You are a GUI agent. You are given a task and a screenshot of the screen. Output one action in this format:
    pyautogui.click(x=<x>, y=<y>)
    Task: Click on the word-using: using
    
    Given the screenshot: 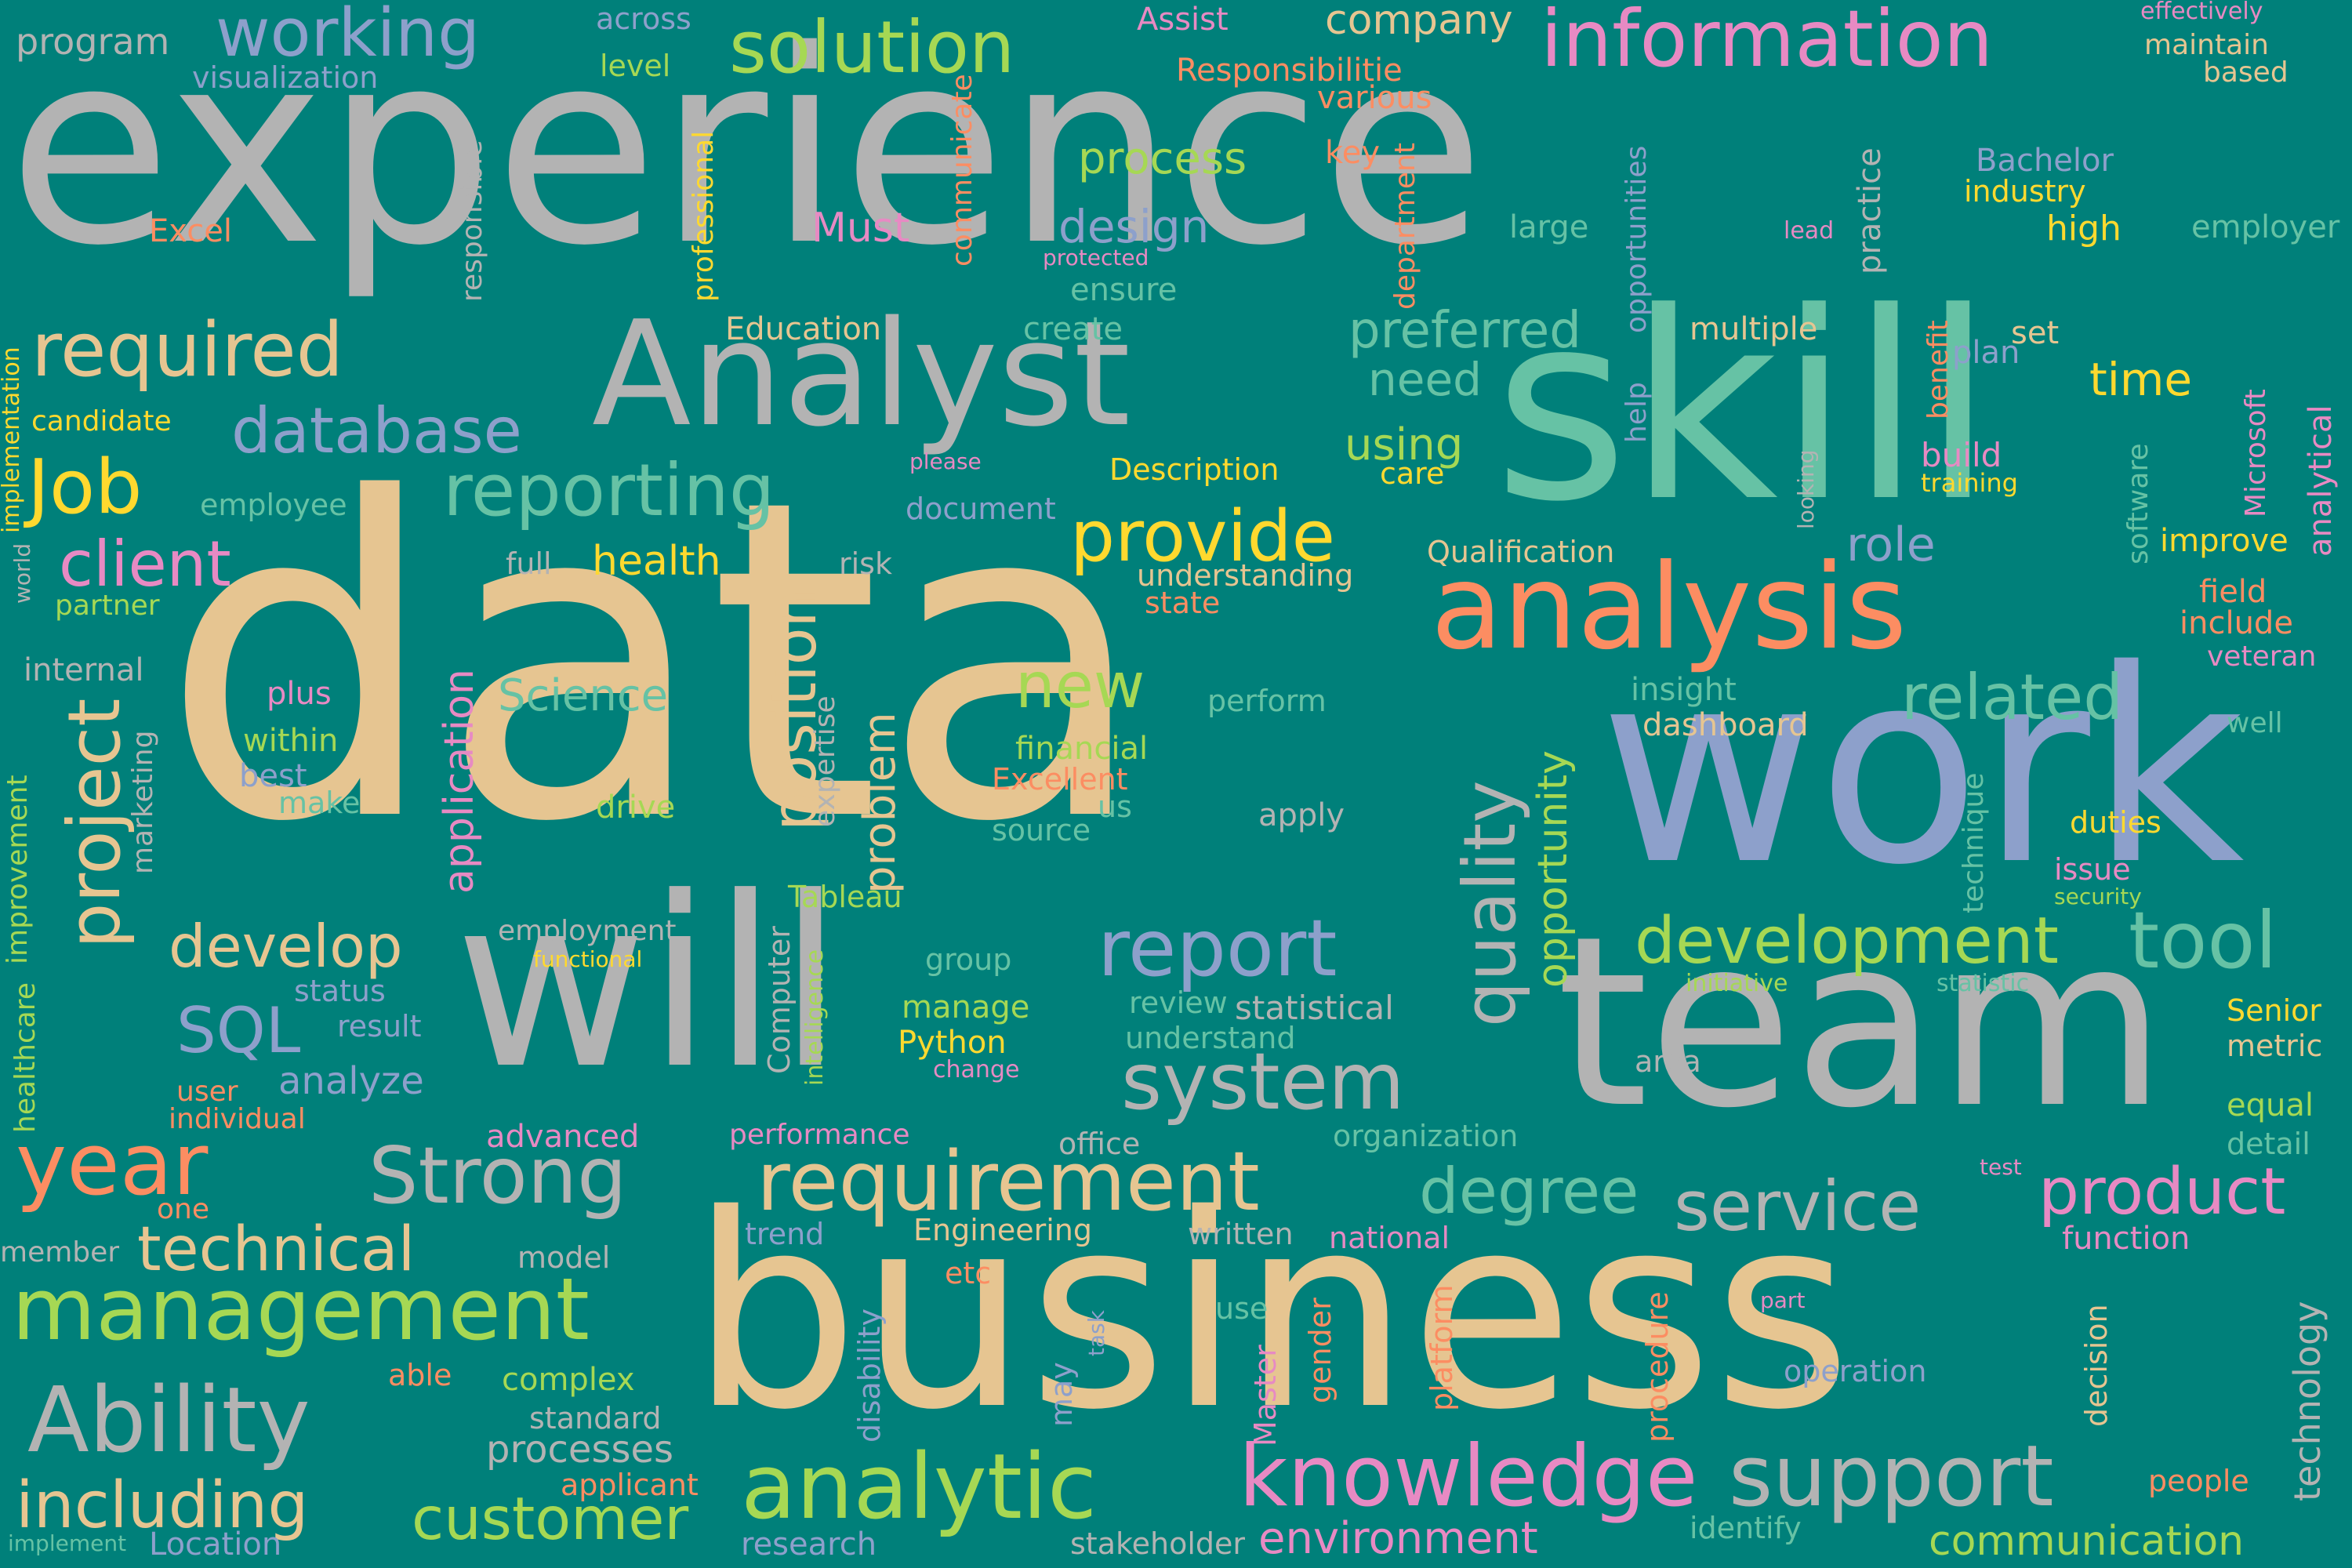 What is the action you would take?
    pyautogui.click(x=1404, y=444)
    